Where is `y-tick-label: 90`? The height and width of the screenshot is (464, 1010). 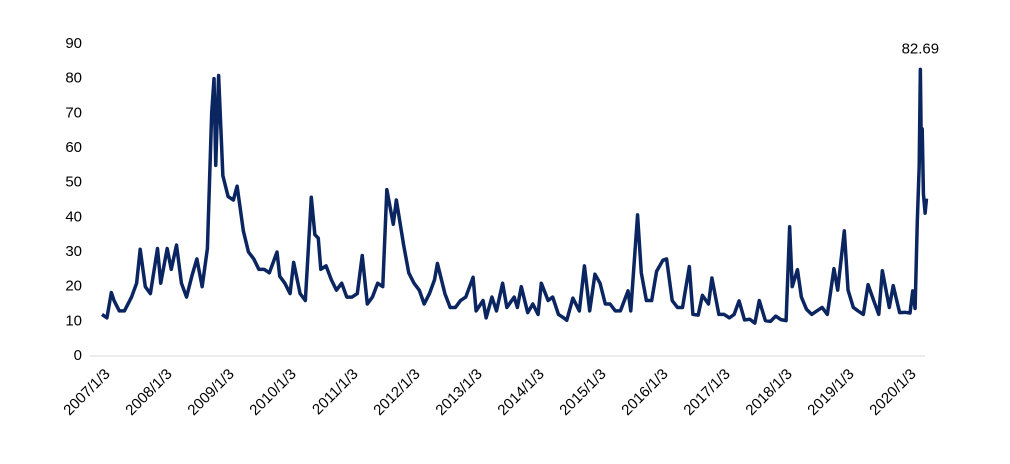
y-tick-label: 90 is located at coordinates (73, 43).